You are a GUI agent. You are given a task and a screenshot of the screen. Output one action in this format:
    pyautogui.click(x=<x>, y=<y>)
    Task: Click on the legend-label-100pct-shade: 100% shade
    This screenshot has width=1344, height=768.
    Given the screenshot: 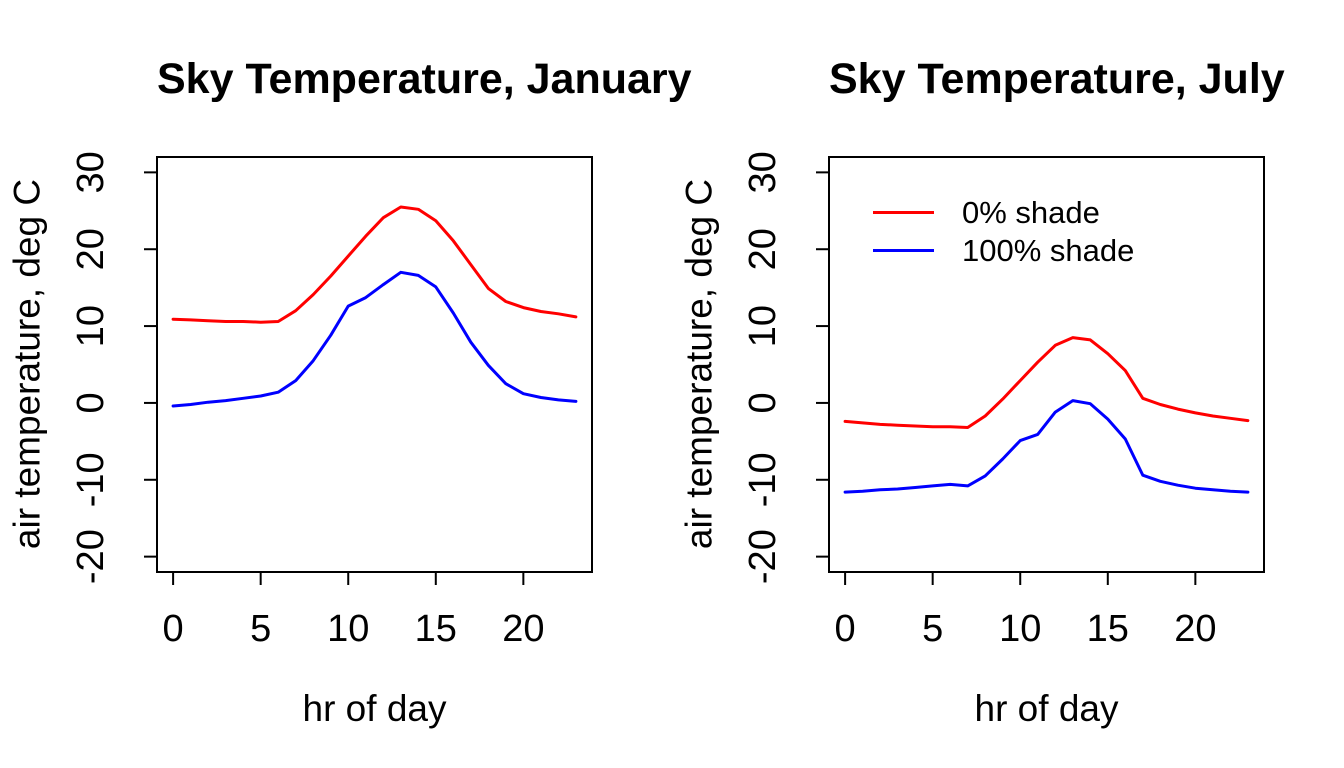 What is the action you would take?
    pyautogui.click(x=1048, y=250)
    